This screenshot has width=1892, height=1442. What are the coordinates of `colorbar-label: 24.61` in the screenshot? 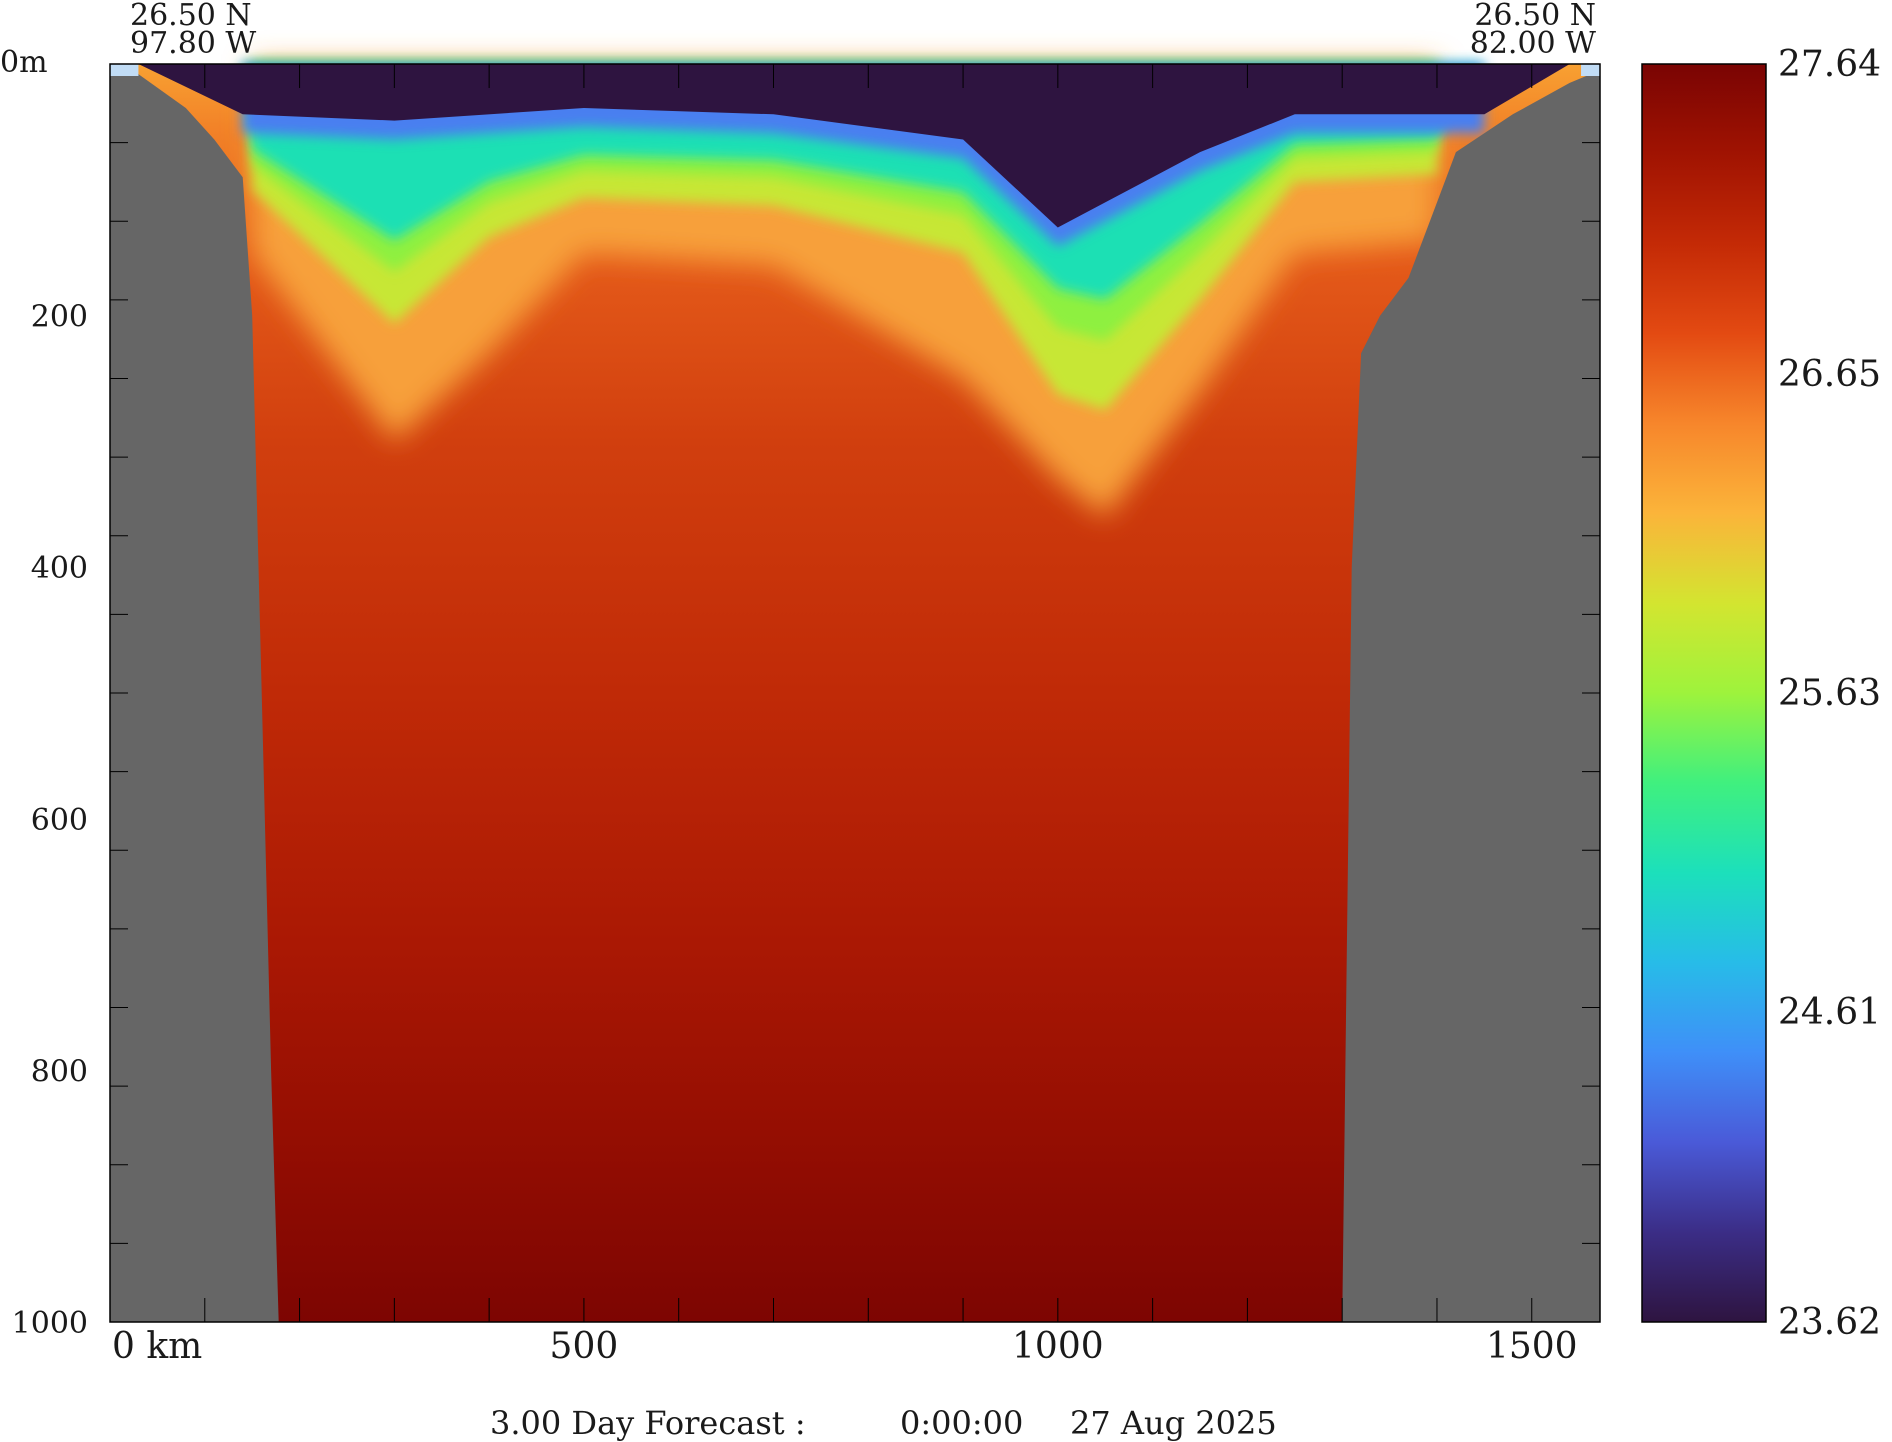 It's located at (1829, 1012).